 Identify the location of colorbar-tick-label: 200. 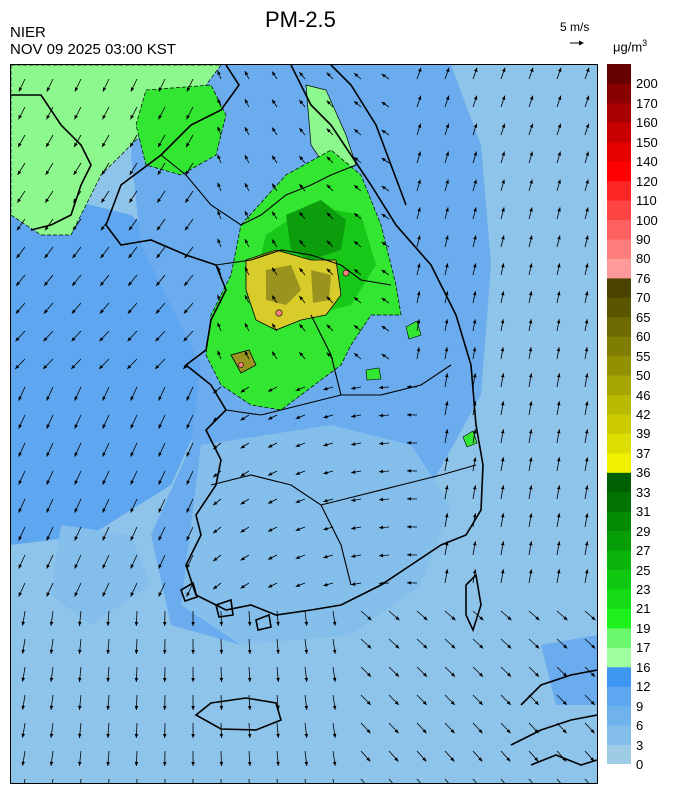
(647, 84).